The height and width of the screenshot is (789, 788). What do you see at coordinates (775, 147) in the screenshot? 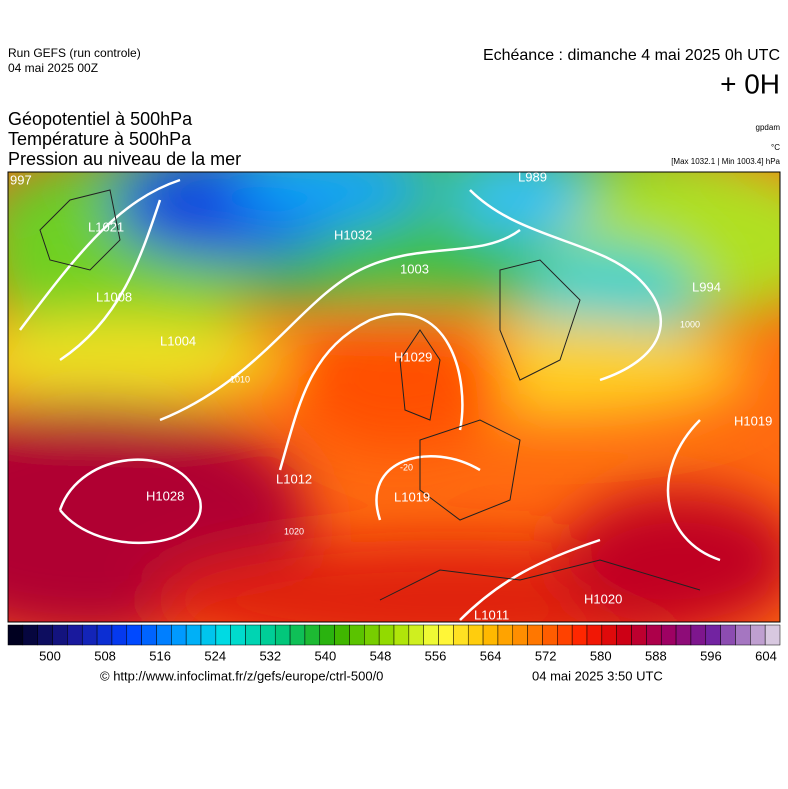
I see `unit: °C` at bounding box center [775, 147].